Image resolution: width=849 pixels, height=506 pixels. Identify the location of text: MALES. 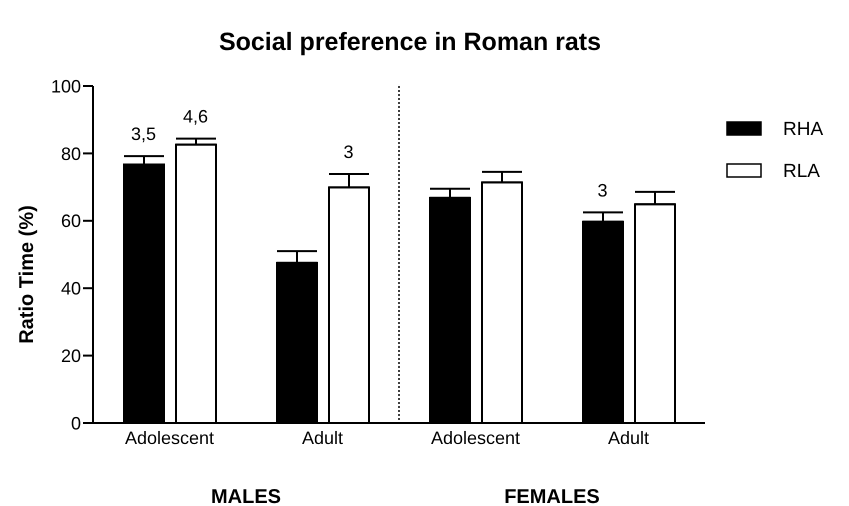
(246, 496).